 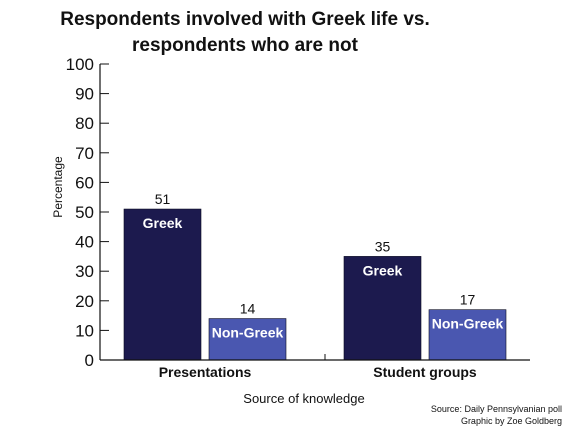 What do you see at coordinates (511, 421) in the screenshot?
I see `source-line-2: Graphic by Zoe Goldberg` at bounding box center [511, 421].